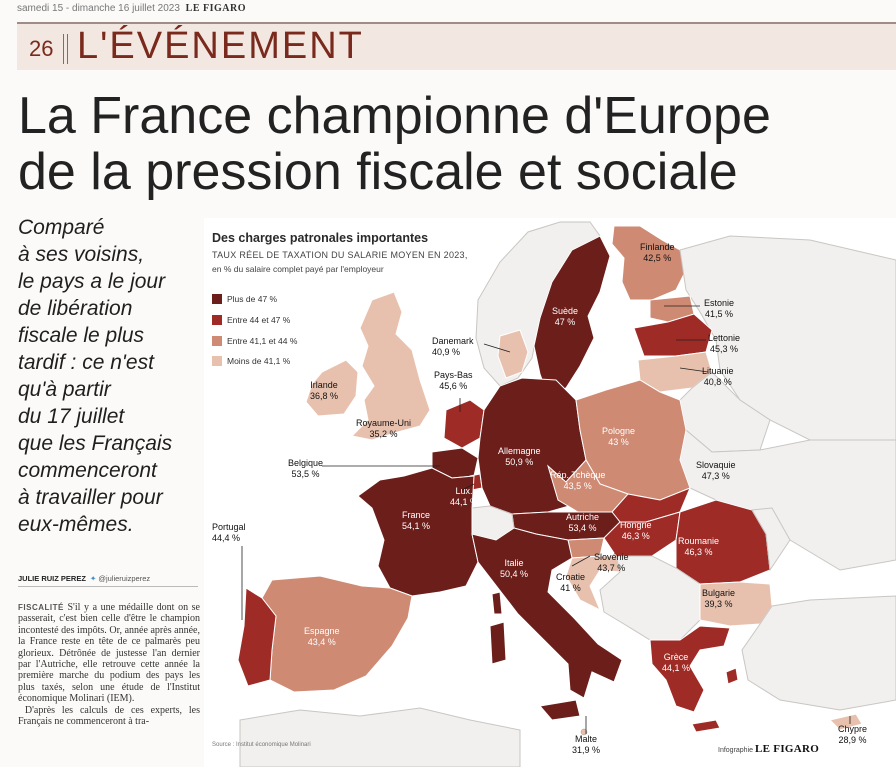 The height and width of the screenshot is (767, 896). I want to click on country-label-suede: Suède 47 %, so click(565, 317).